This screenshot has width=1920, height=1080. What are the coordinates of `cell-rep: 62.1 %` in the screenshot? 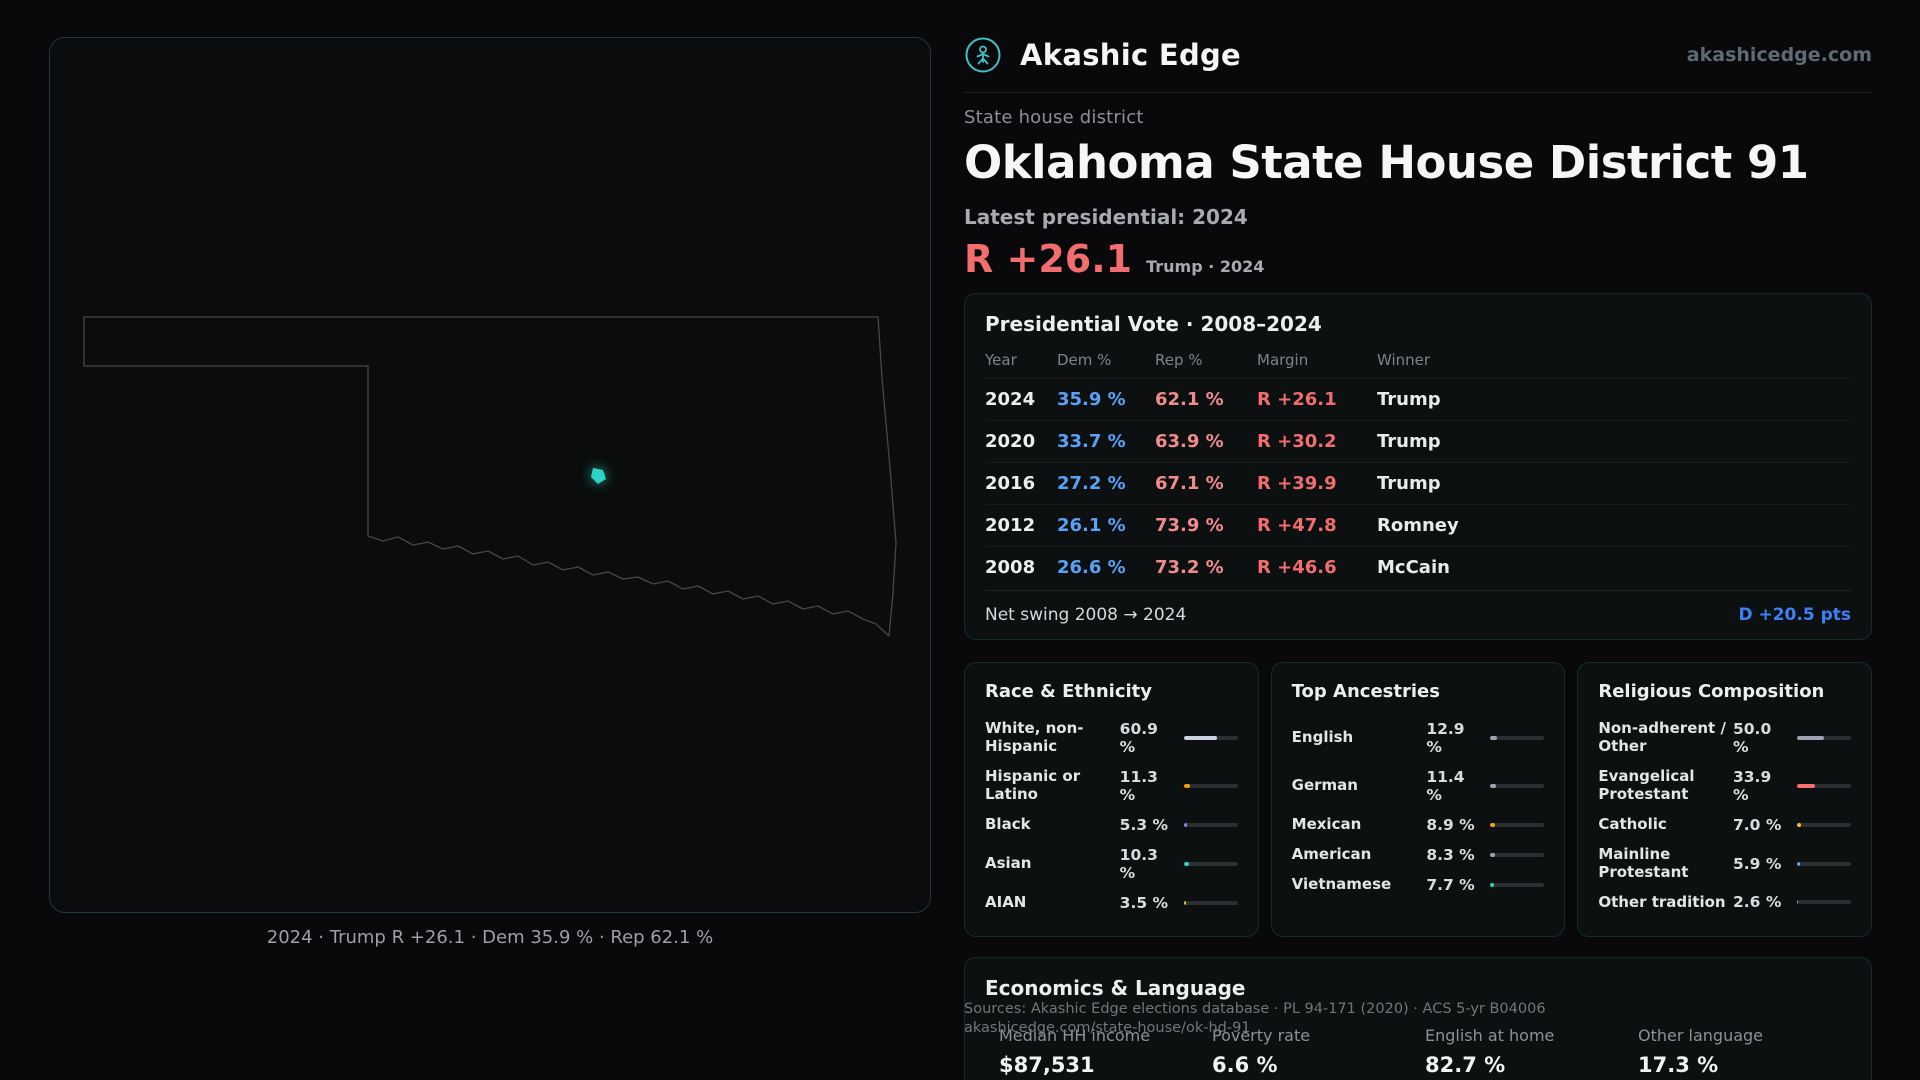 It's located at (1206, 399).